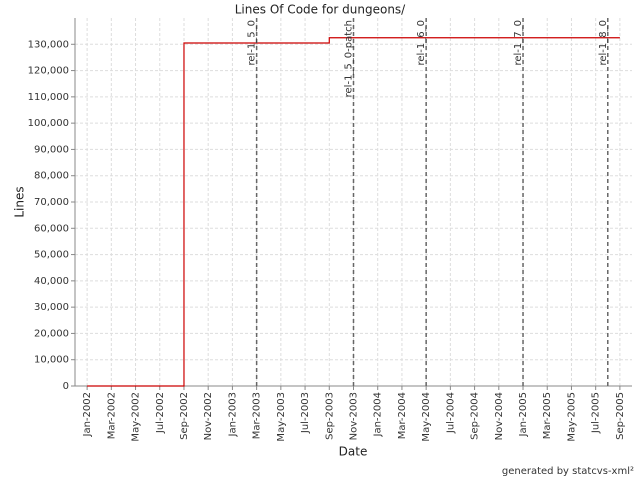  What do you see at coordinates (603, 43) in the screenshot?
I see `release-label: rel-1_8_0` at bounding box center [603, 43].